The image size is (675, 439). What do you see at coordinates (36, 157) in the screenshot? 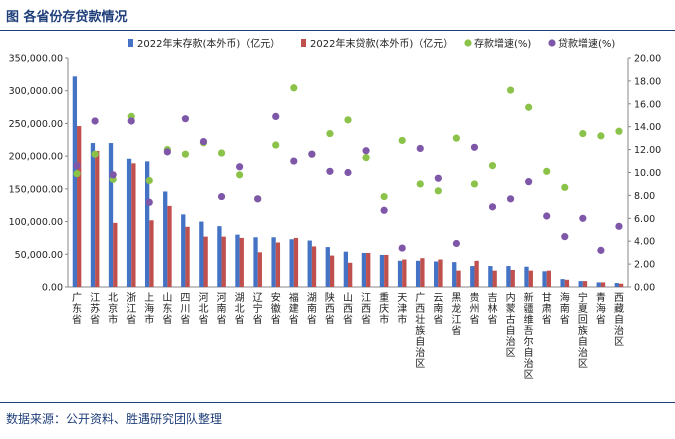
I see `left-axis-tick-label: 200,000.00` at bounding box center [36, 157].